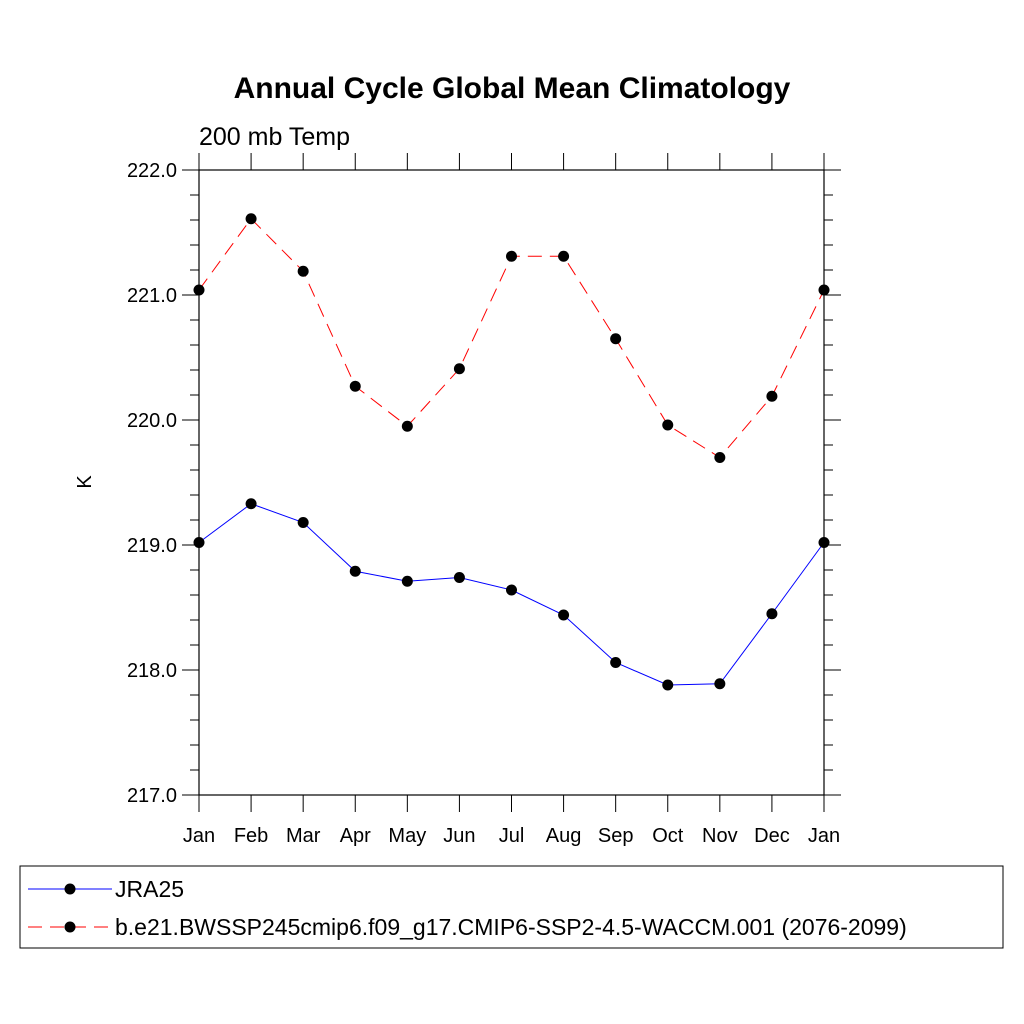 Image resolution: width=1024 pixels, height=1024 pixels. I want to click on x-tick-label: Mar, so click(303, 836).